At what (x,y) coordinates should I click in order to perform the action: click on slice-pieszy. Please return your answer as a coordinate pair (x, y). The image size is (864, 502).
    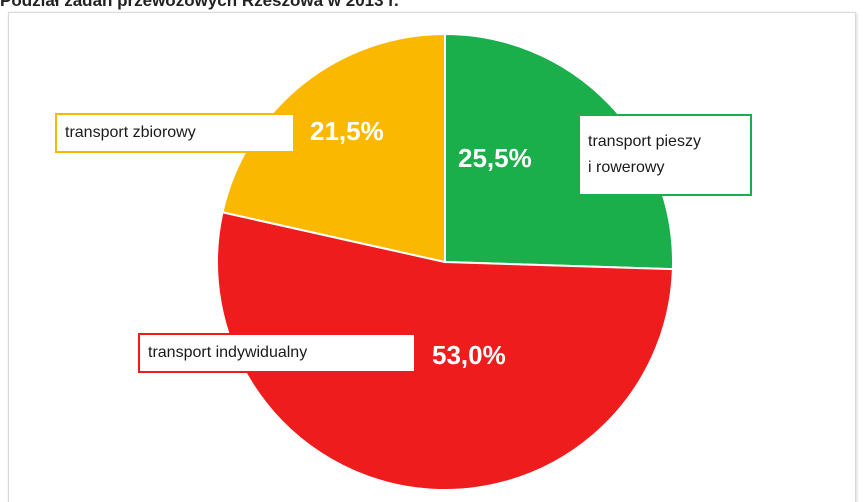
    Looking at the image, I should click on (559, 151).